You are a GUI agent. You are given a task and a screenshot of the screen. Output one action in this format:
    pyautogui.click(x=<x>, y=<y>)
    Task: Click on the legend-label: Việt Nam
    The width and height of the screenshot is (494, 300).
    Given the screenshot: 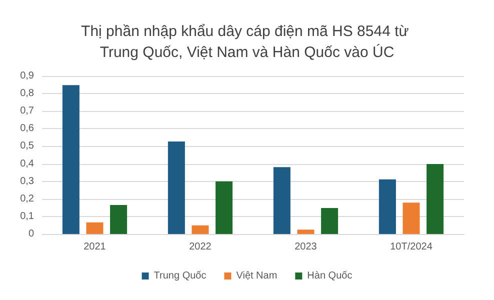 What is the action you would take?
    pyautogui.click(x=257, y=276)
    